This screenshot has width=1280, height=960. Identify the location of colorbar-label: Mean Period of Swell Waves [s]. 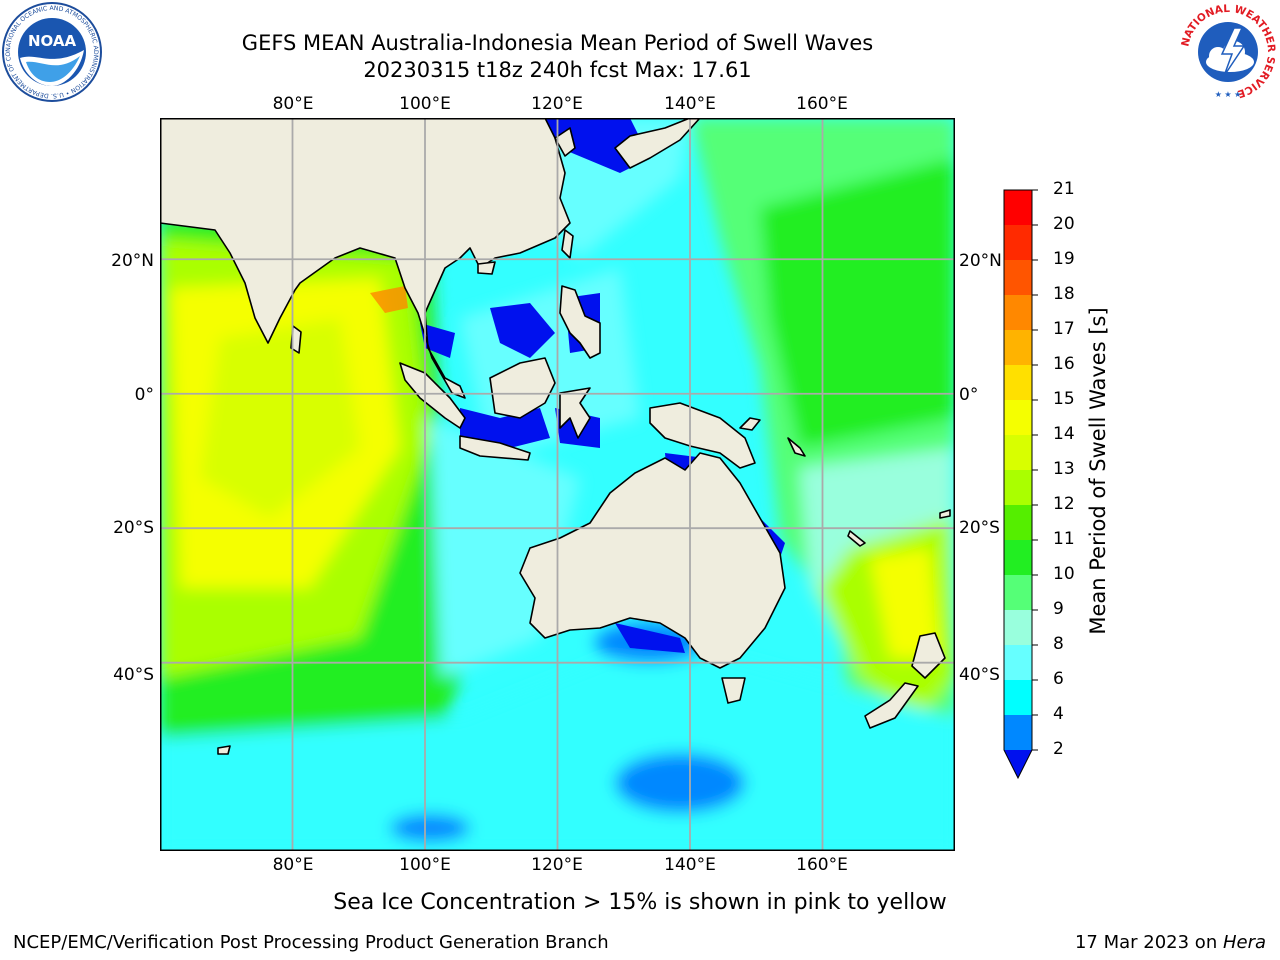
(1098, 471).